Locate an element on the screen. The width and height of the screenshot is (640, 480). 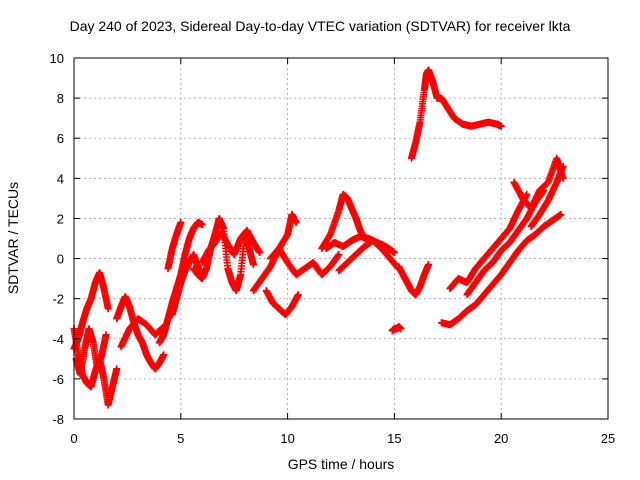
y-tick-label: -4 is located at coordinates (58, 339).